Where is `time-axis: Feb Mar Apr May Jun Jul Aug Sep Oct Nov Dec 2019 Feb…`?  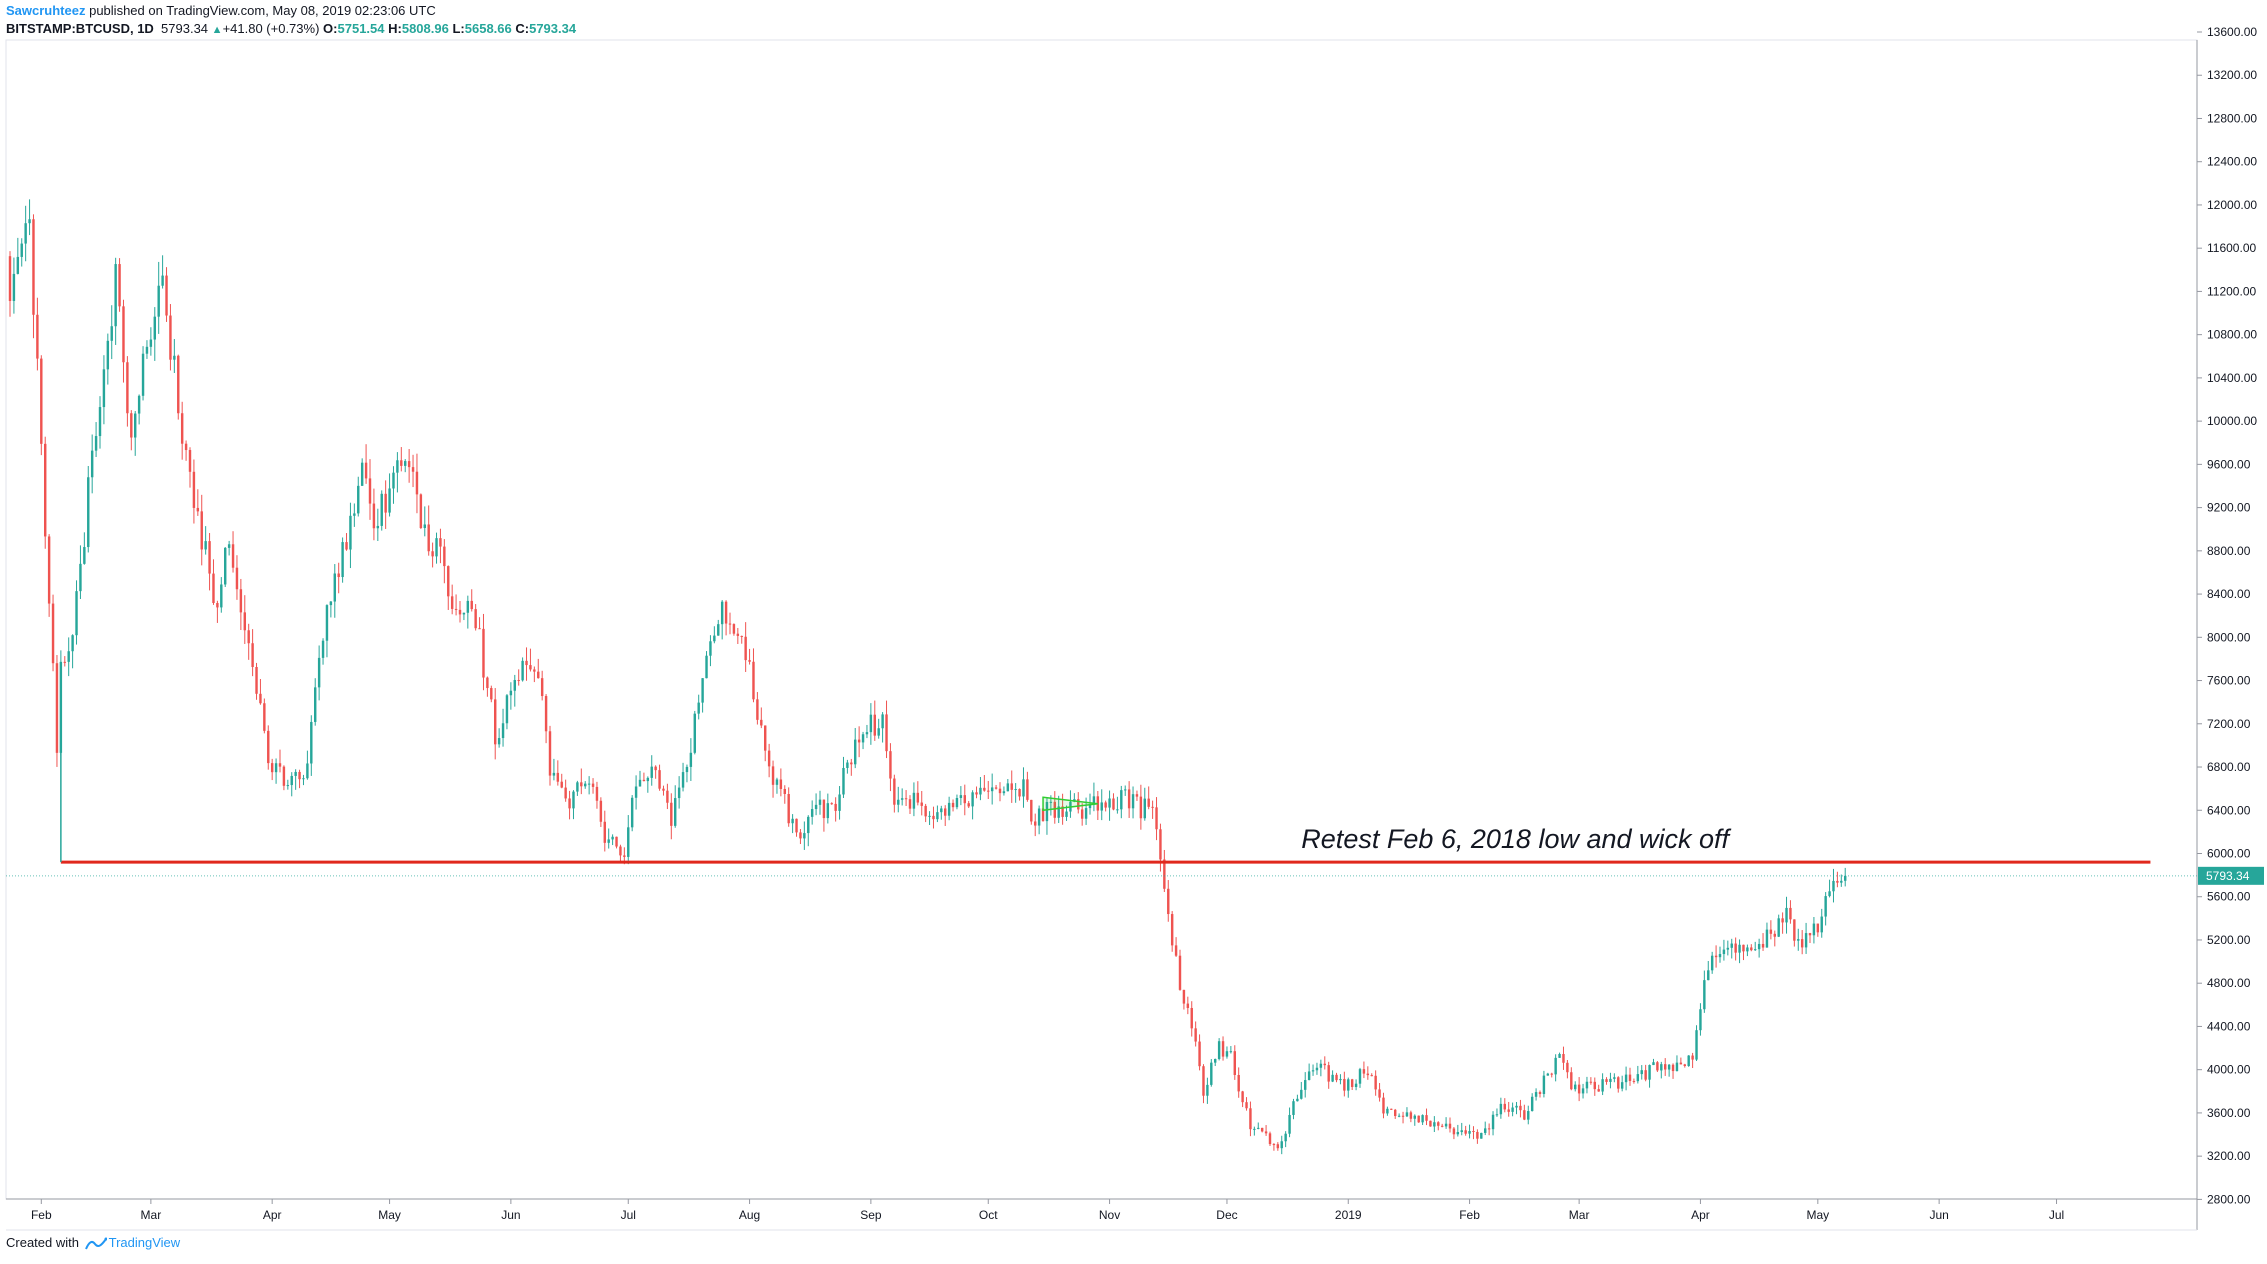 time-axis: Feb Mar Apr May Jun Jul Aug Sep Oct Nov Dec 2019 Feb… is located at coordinates (1047, 1210).